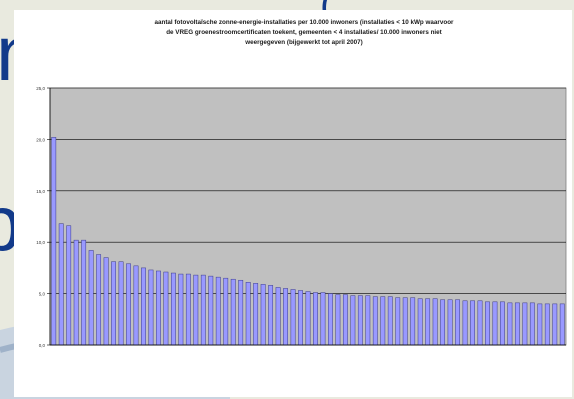  What do you see at coordinates (40, 242) in the screenshot?
I see `y-tick-label: 10,0` at bounding box center [40, 242].